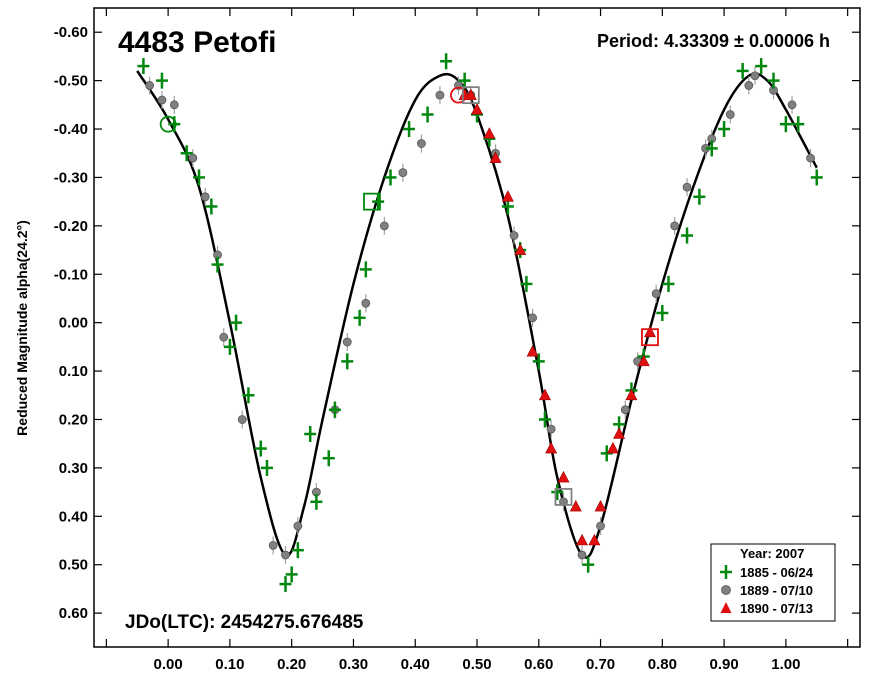 The image size is (870, 678). I want to click on y-tick-label: 0.40, so click(73, 516).